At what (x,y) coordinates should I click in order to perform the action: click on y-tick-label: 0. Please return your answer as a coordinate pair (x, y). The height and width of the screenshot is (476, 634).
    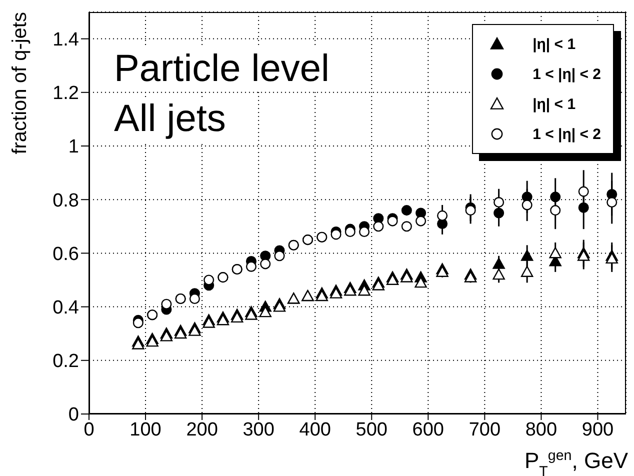
    Looking at the image, I should click on (73, 415).